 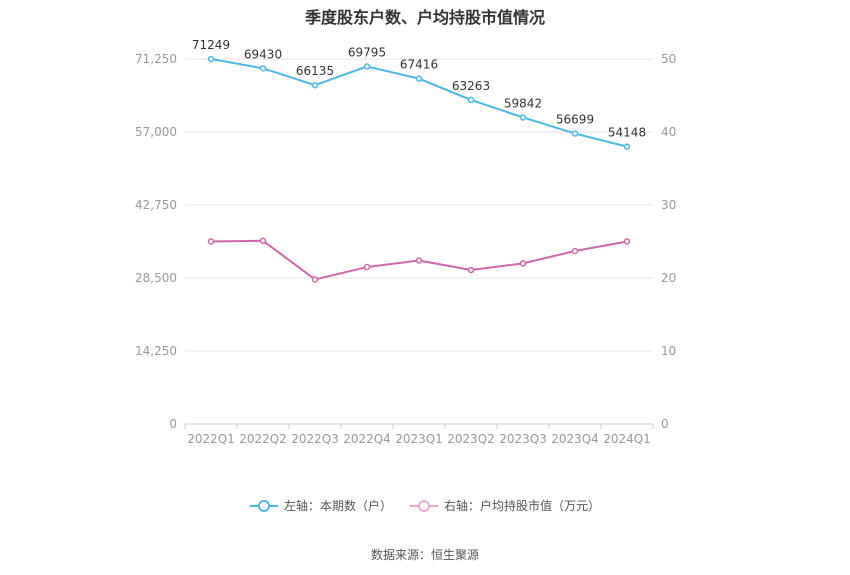 I want to click on left-axis-tick-label: 0, so click(x=173, y=424).